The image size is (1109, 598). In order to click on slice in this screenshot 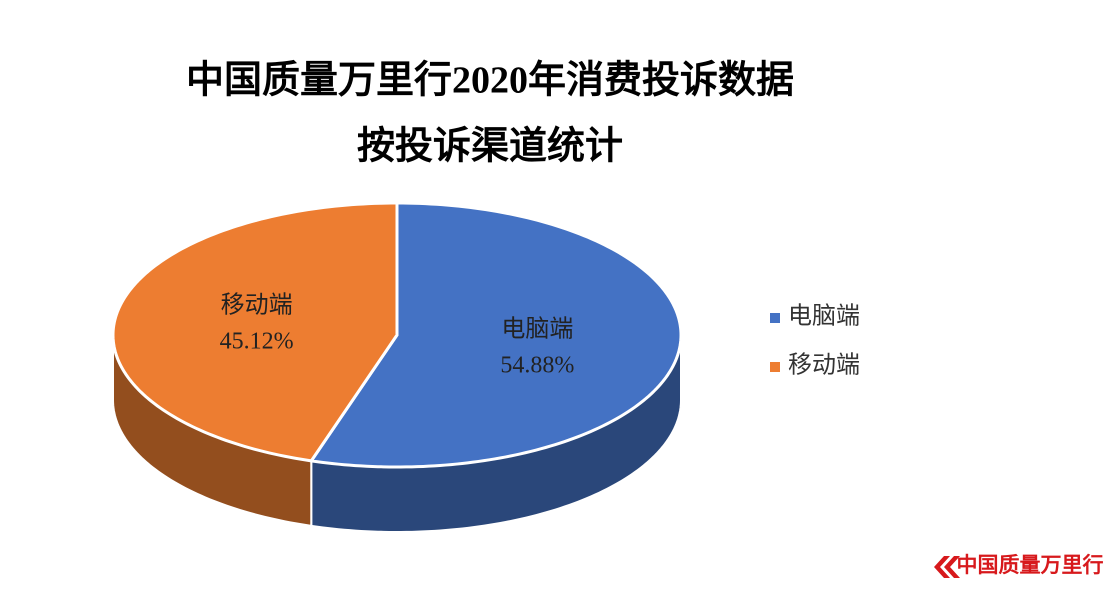, I will do `click(255, 332)`.